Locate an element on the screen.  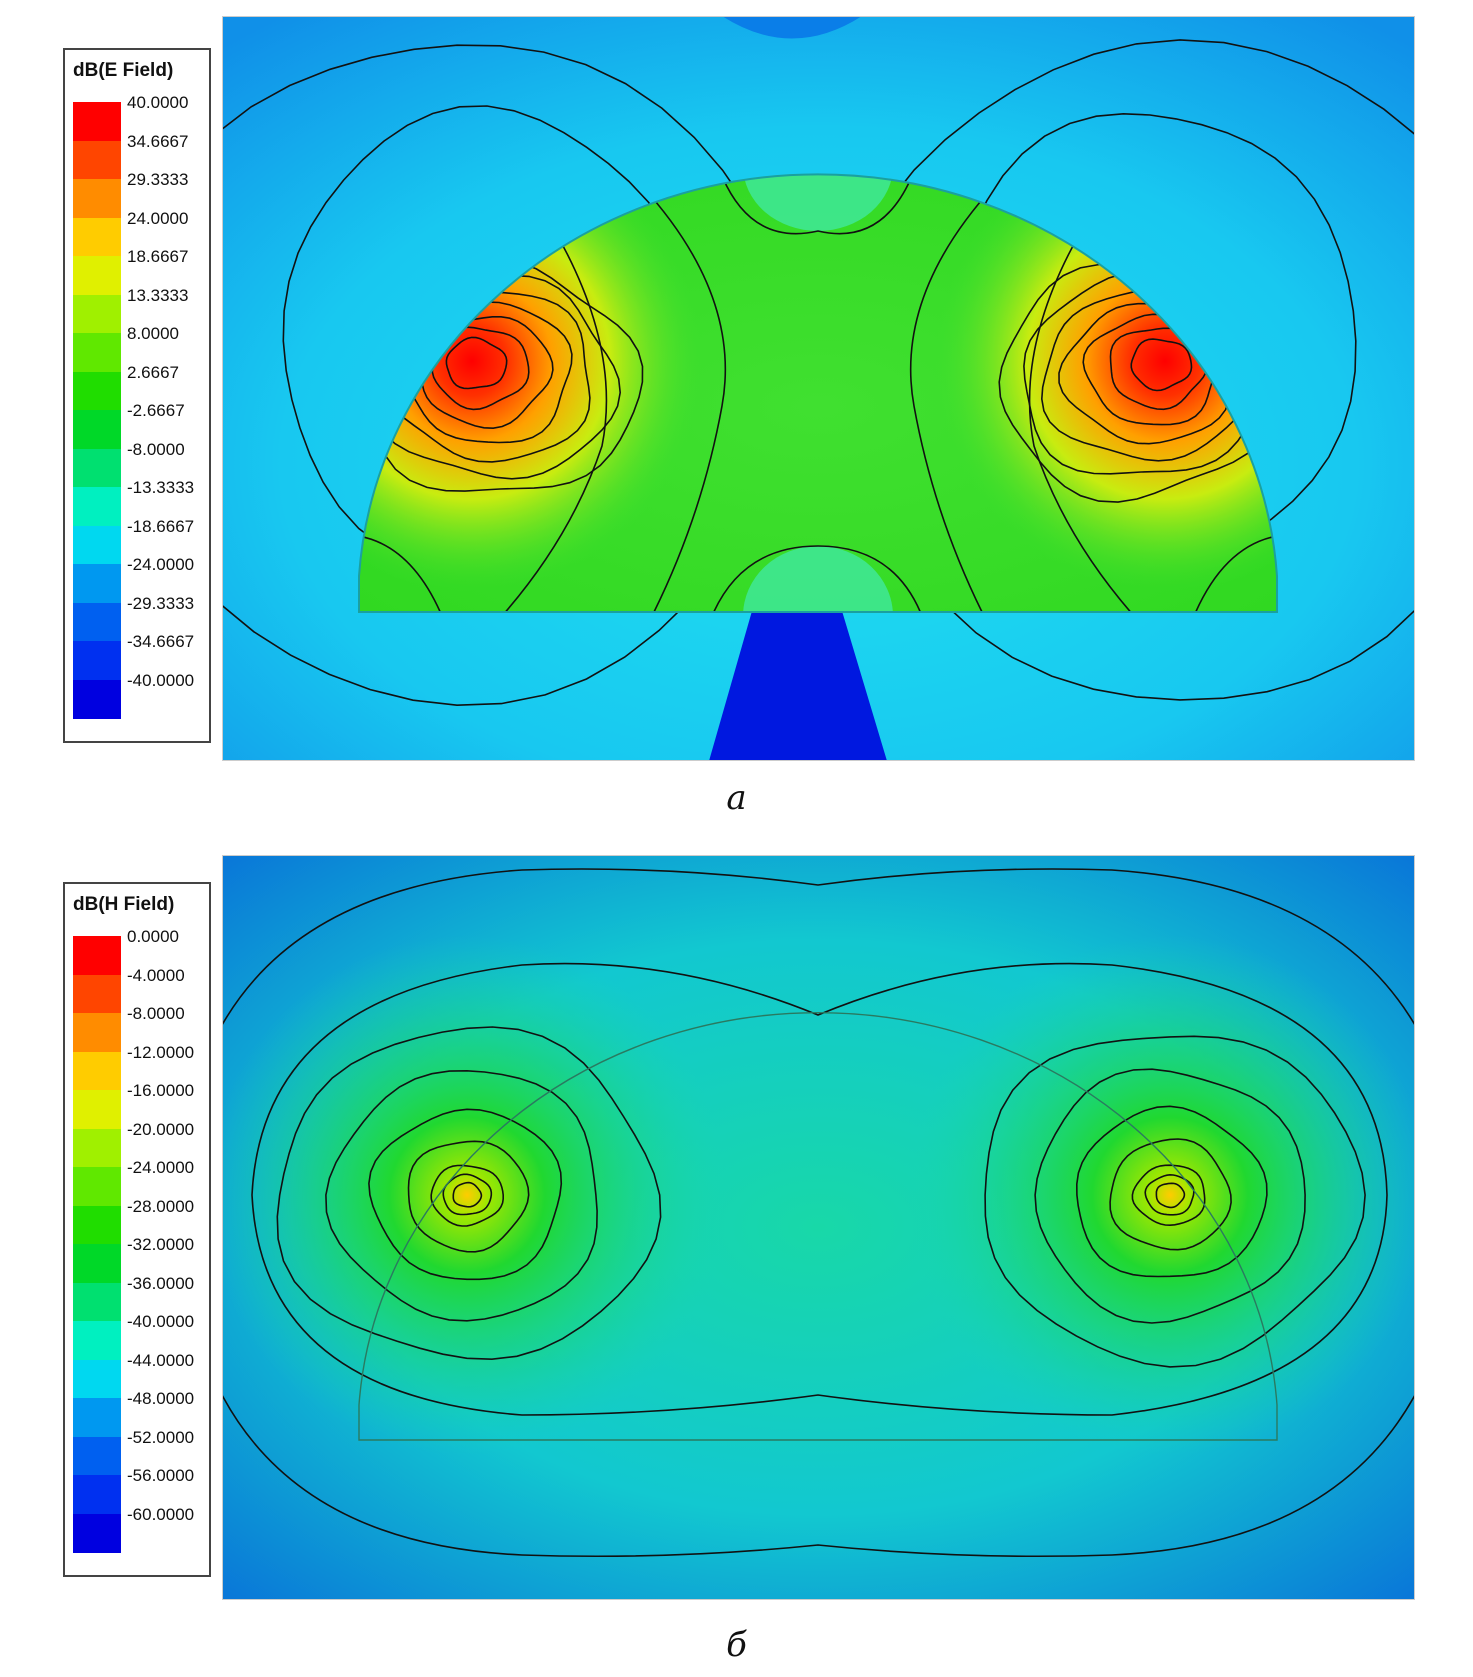
colorbar-tick-label: 8.0000 is located at coordinates (153, 333).